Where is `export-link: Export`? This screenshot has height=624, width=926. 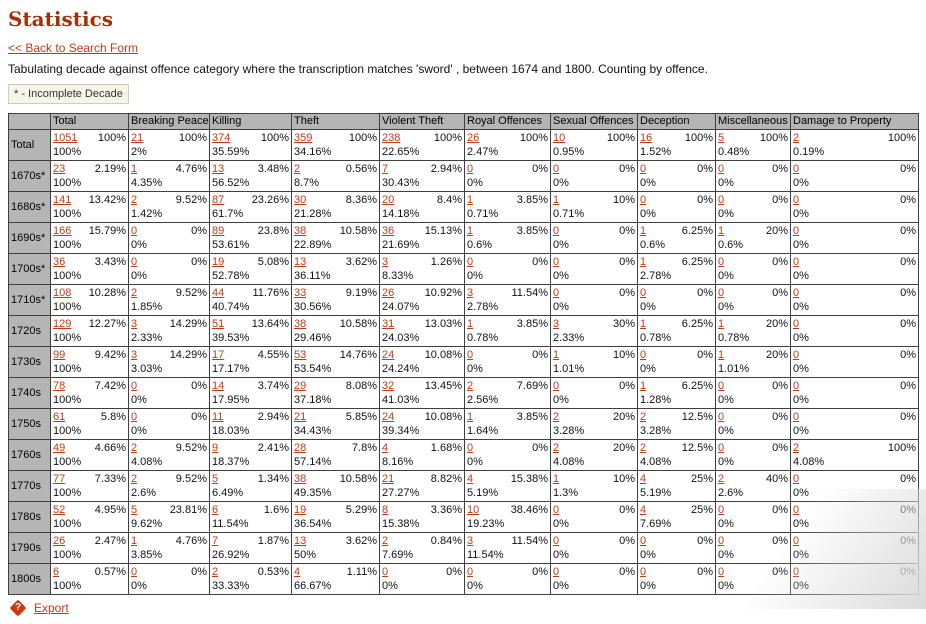
export-link: Export is located at coordinates (51, 608).